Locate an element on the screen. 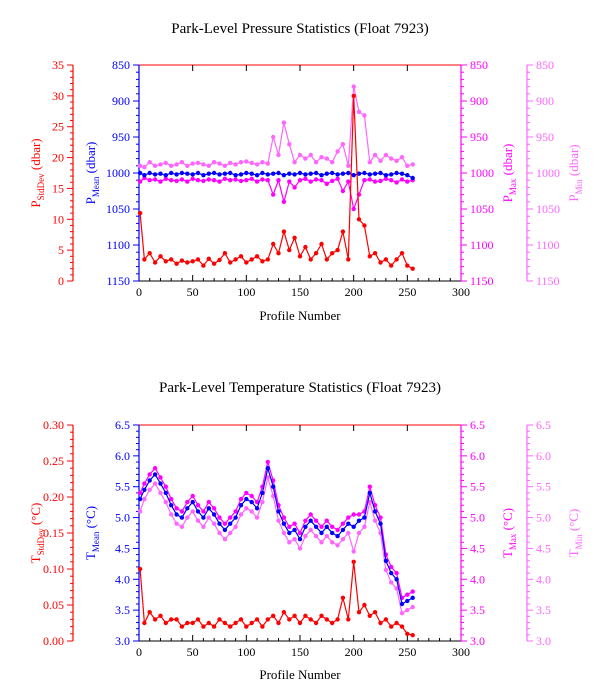 This screenshot has width=605, height=698. stddev-tick-label: 35 is located at coordinates (58, 65).